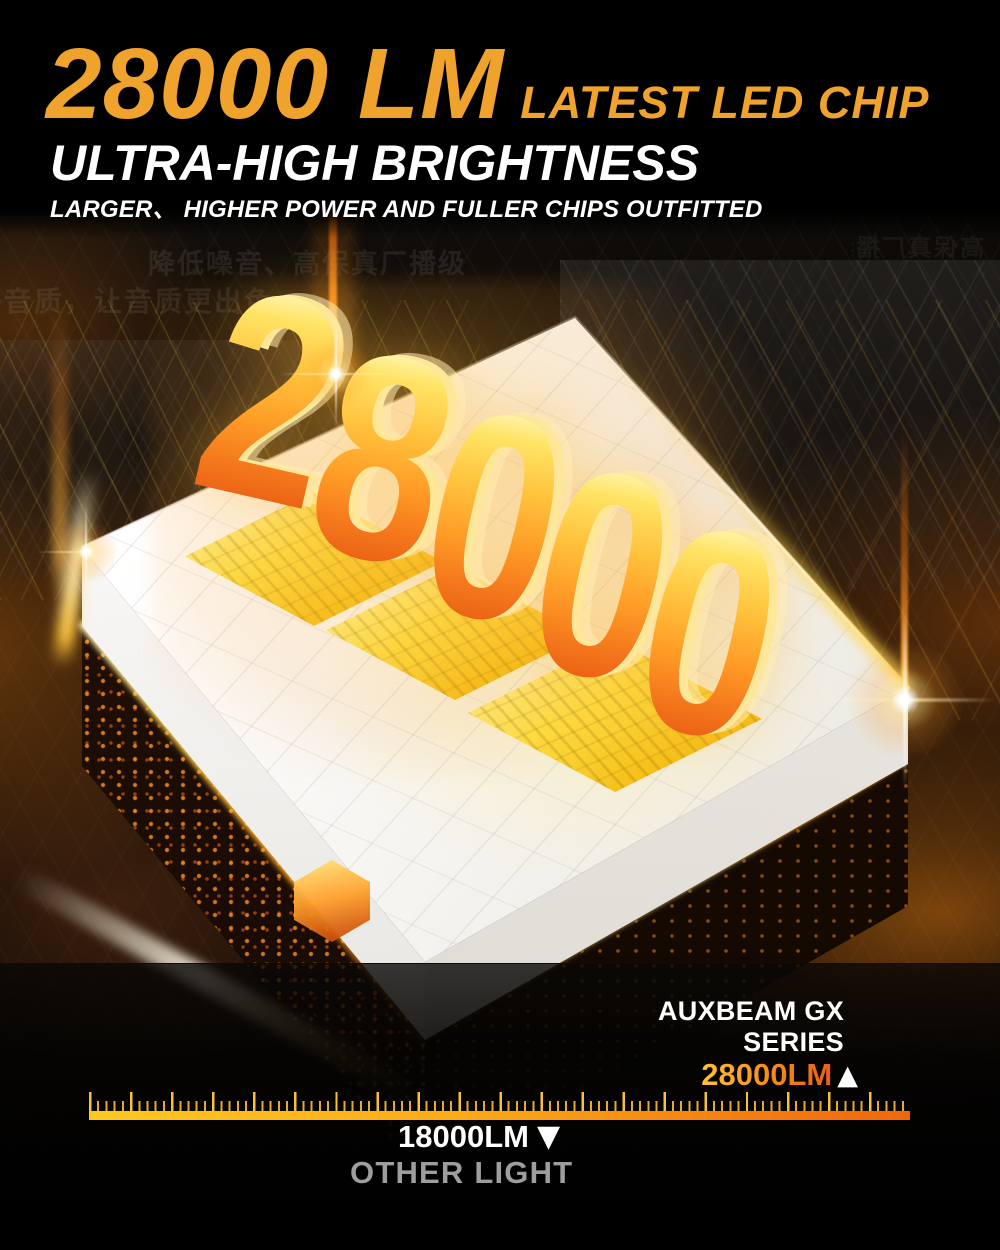  I want to click on watermark-text-line1: 降低噪音、高保真厂播级, so click(307, 264).